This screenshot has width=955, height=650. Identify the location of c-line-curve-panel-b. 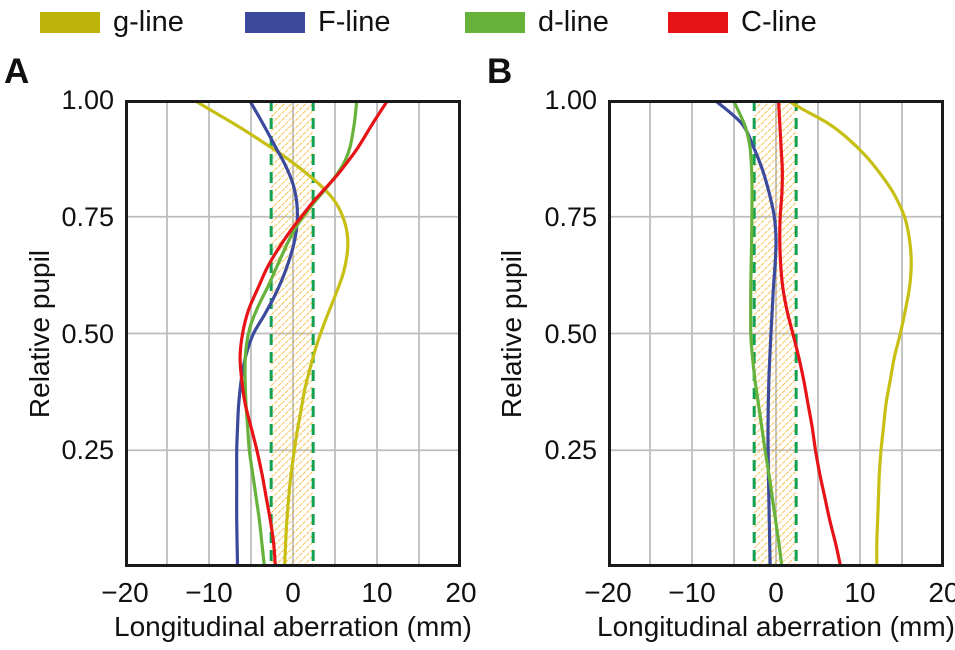
(809, 333).